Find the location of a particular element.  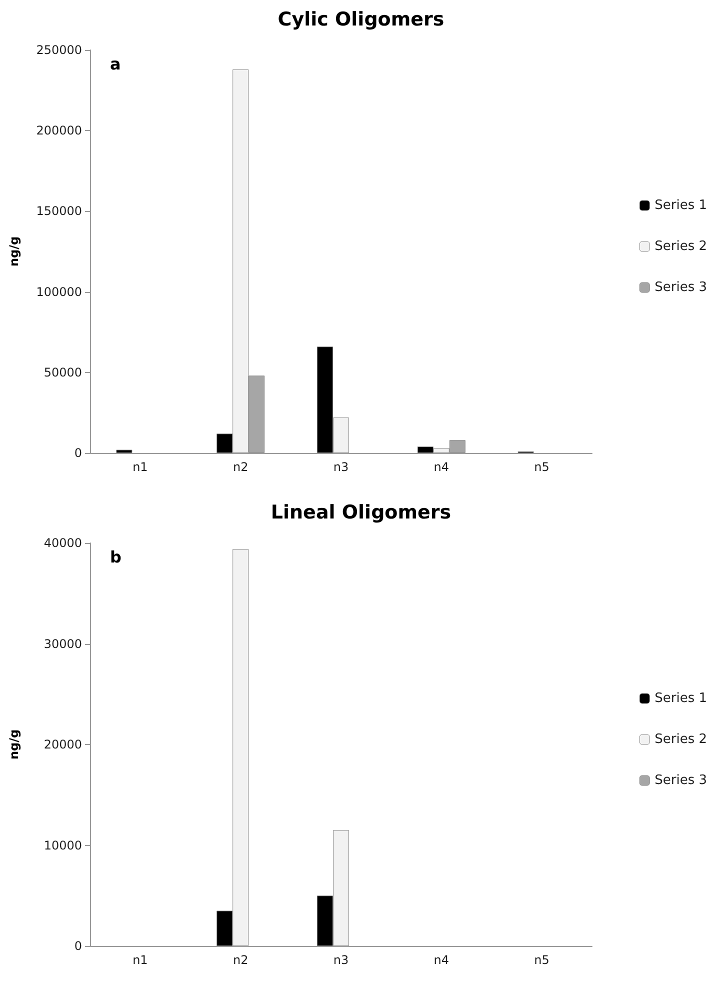

y-tick-label: 150000 is located at coordinates (59, 211).